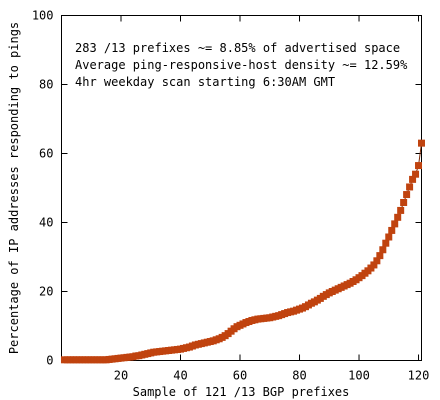 The height and width of the screenshot is (400, 440). What do you see at coordinates (299, 376) in the screenshot?
I see `x-tick-label: 80` at bounding box center [299, 376].